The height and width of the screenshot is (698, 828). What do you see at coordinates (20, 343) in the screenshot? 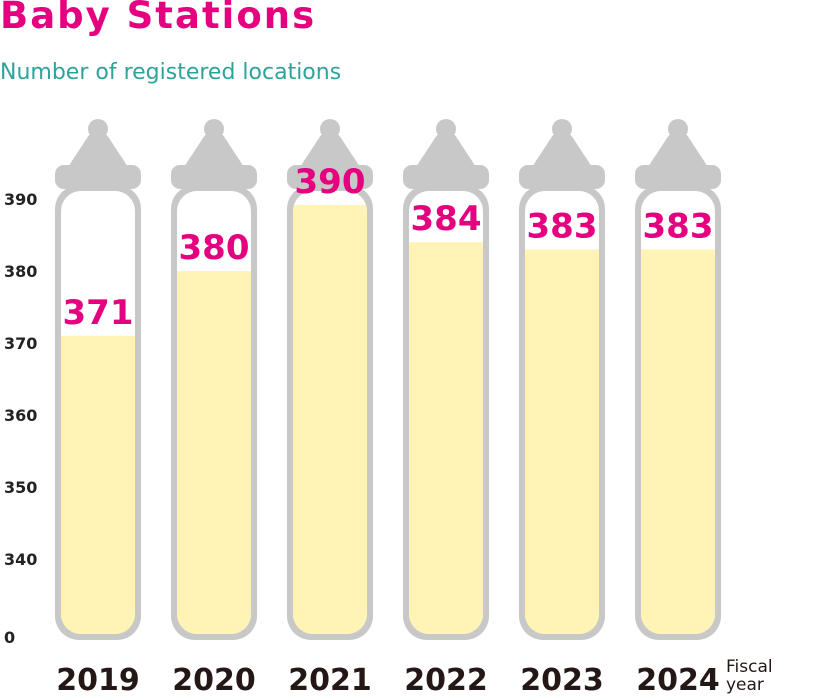
I see `y-tick-label: 370` at bounding box center [20, 343].